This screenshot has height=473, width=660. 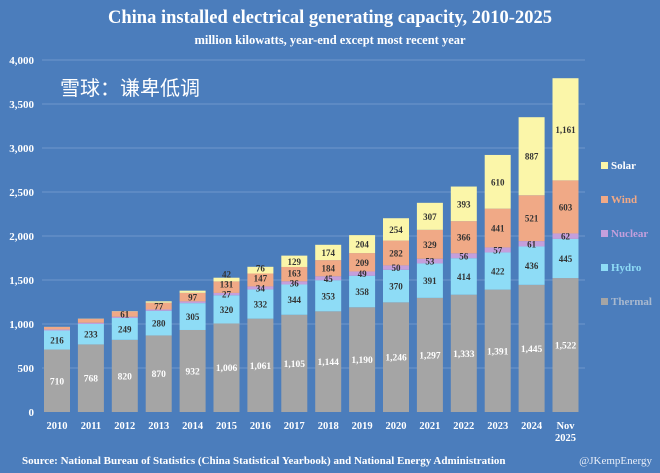 What do you see at coordinates (623, 166) in the screenshot?
I see `legend-label: Solar` at bounding box center [623, 166].